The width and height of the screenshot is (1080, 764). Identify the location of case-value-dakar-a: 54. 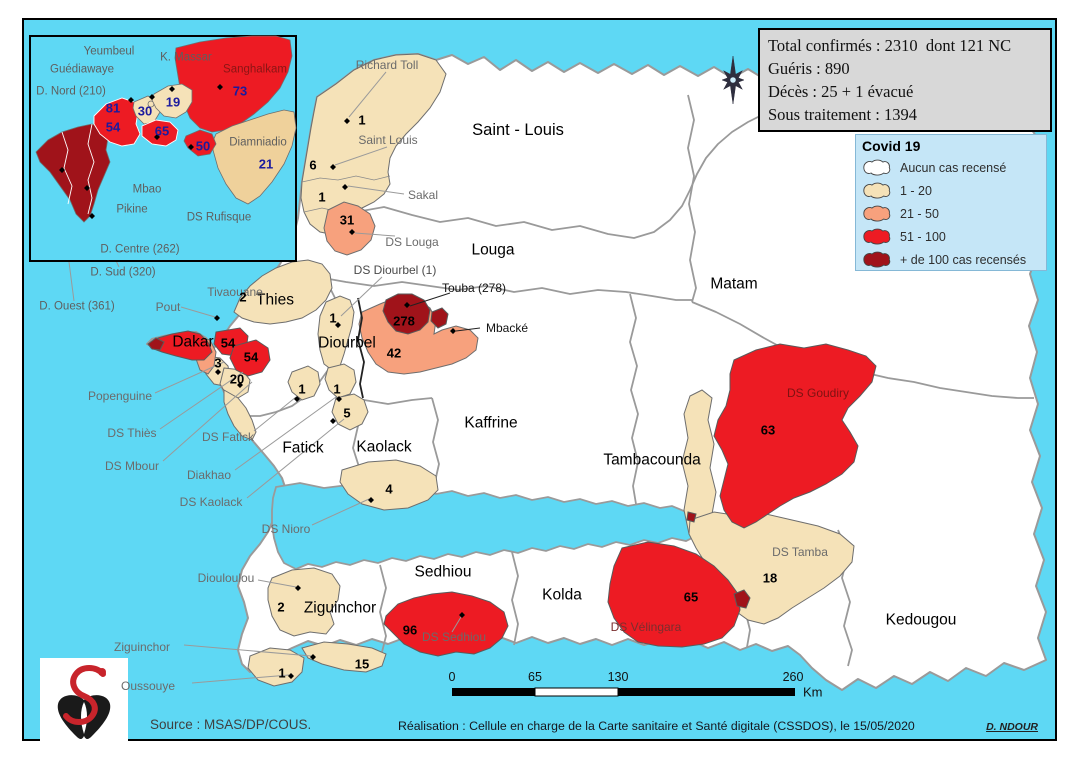
(228, 343).